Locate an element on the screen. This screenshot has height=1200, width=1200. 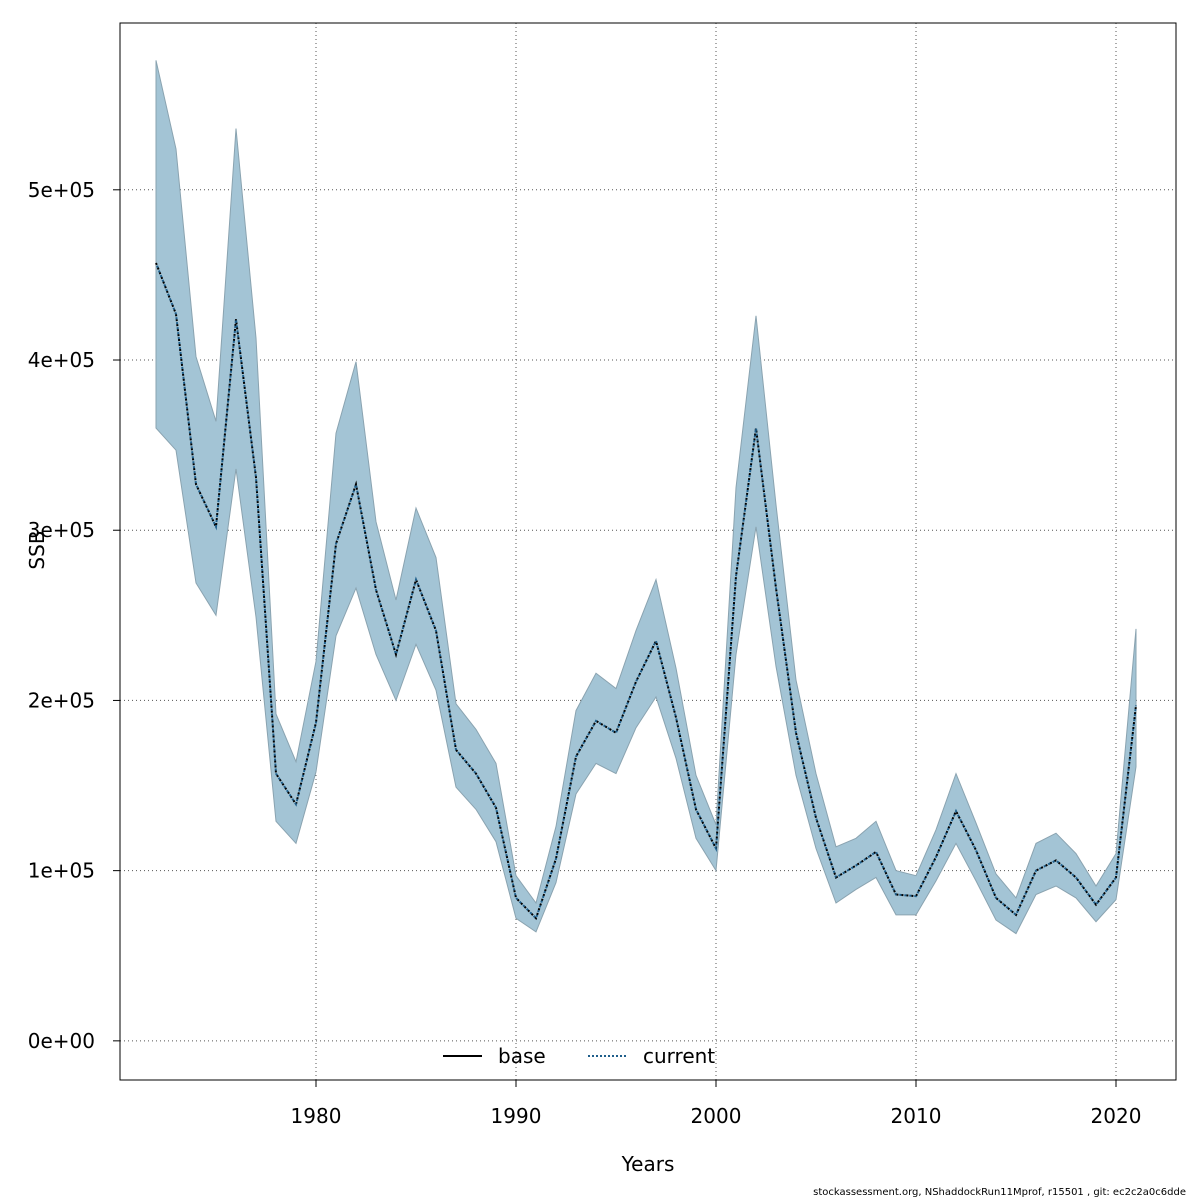
x-tick-label: 2000 is located at coordinates (716, 1116).